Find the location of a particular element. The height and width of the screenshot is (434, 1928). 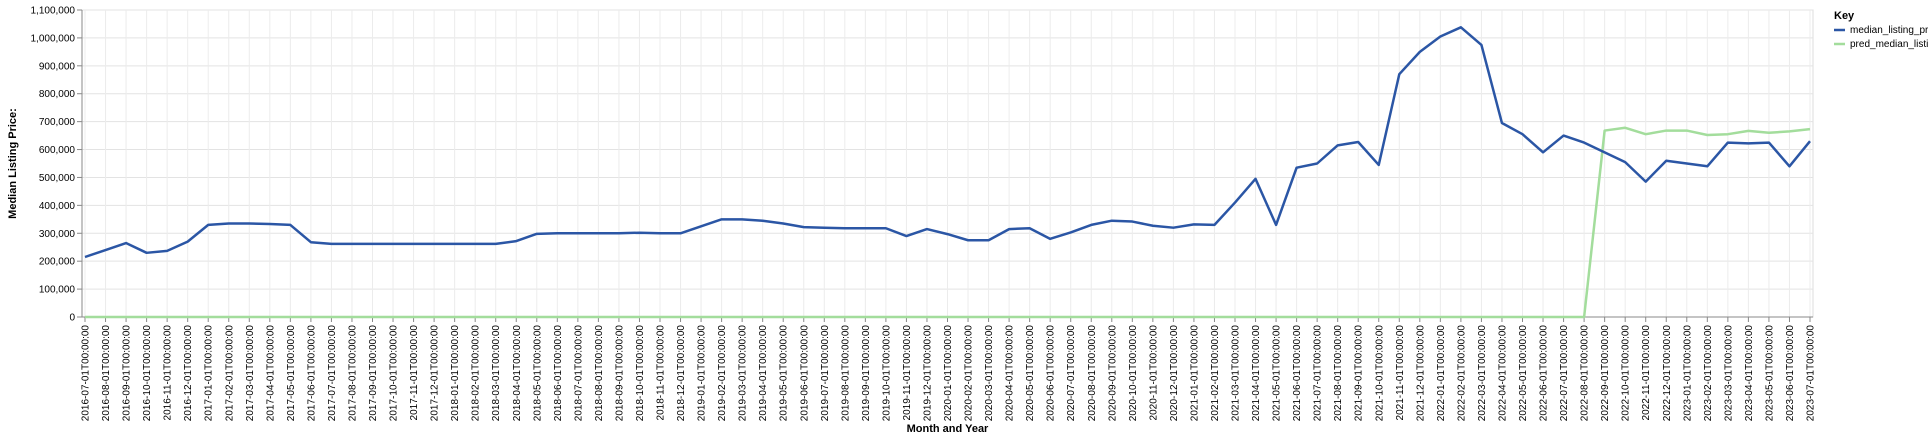

x-tick-label: 2019-05-01T00:00:00 is located at coordinates (784, 373).